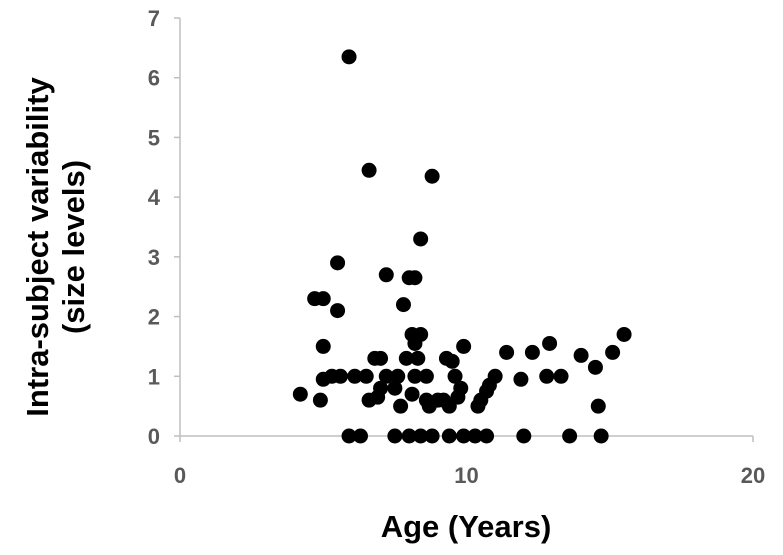 This screenshot has width=783, height=555. What do you see at coordinates (154, 137) in the screenshot?
I see `y-tick-label: 5` at bounding box center [154, 137].